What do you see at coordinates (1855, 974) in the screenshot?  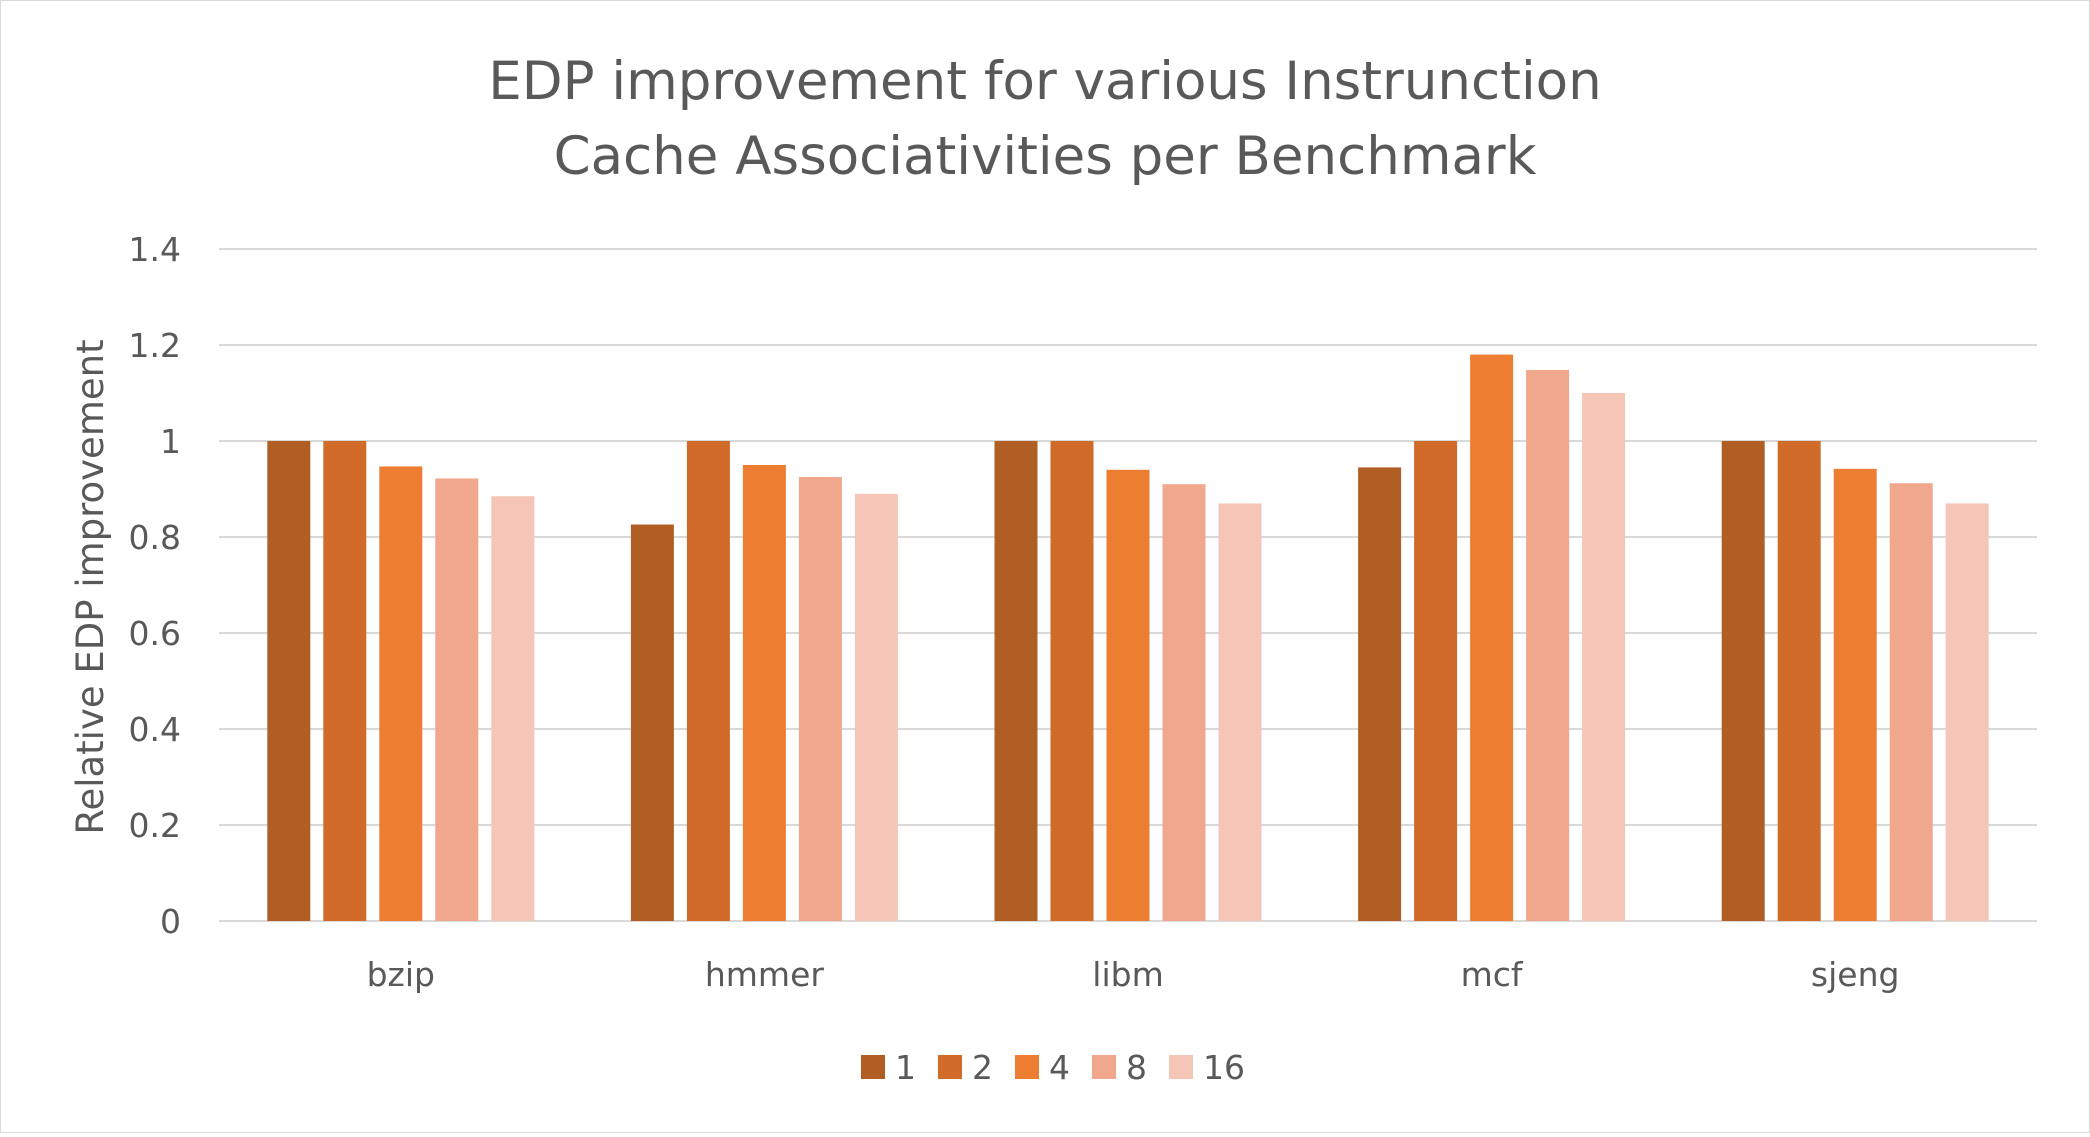 I see `x-category-label: sjeng` at bounding box center [1855, 974].